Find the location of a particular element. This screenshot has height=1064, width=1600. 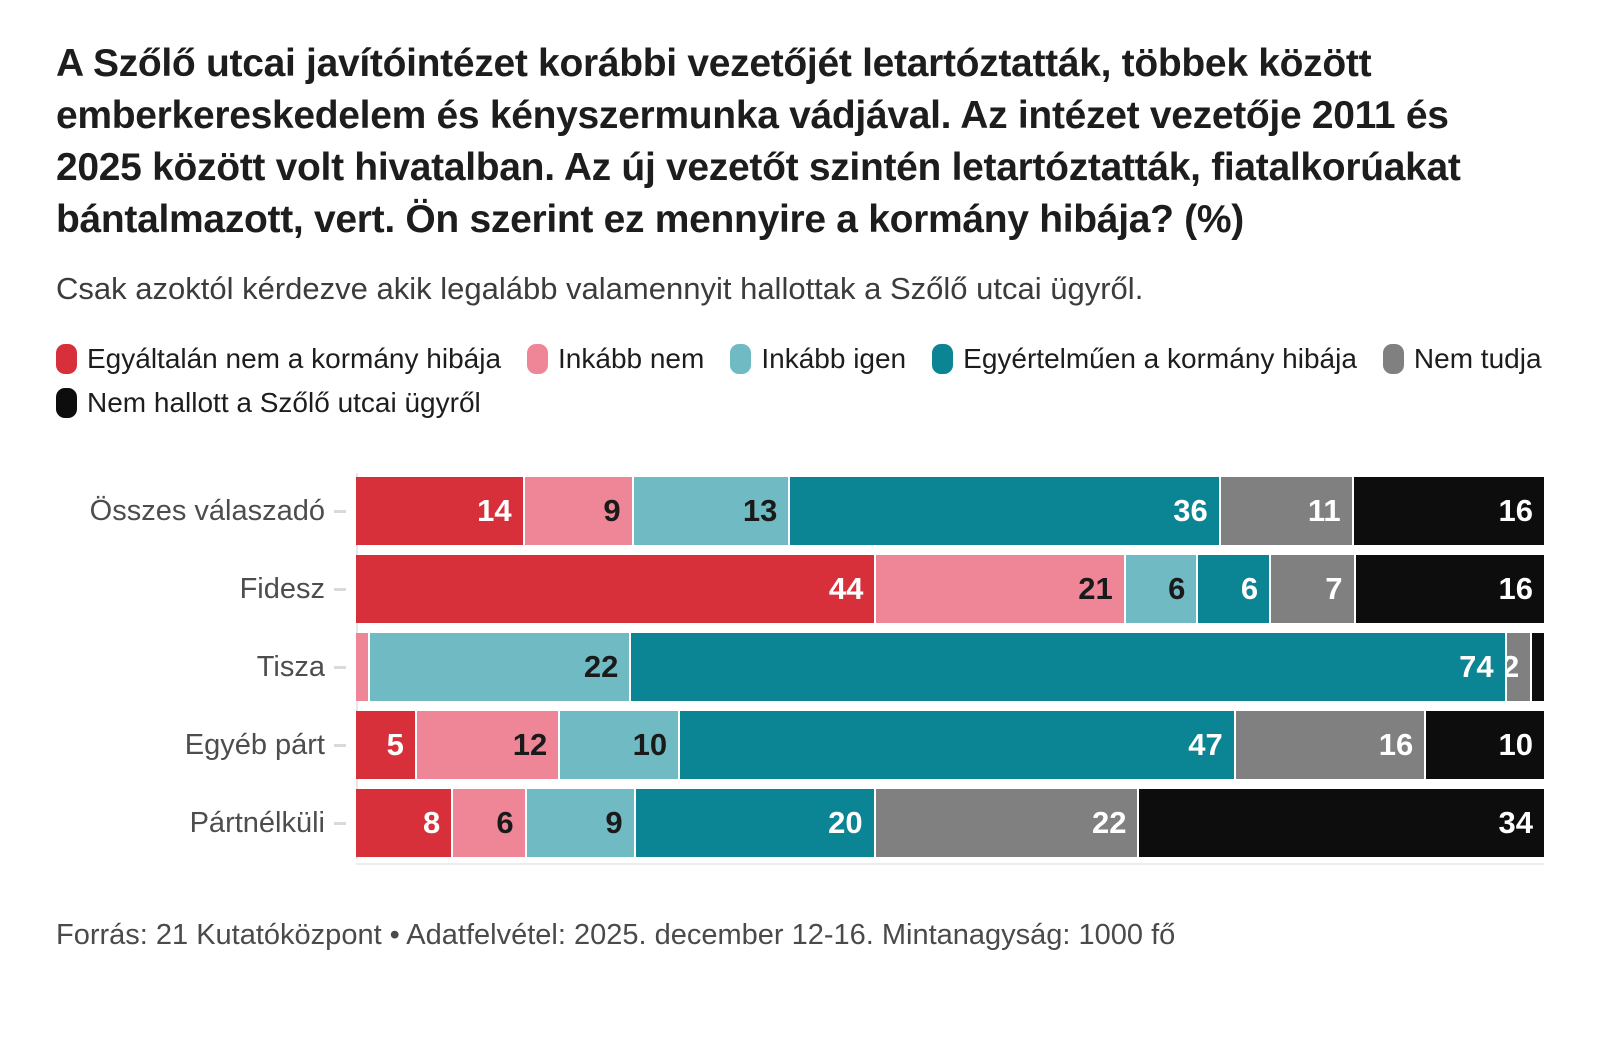

category-label-text: Pártnélküli is located at coordinates (257, 822).